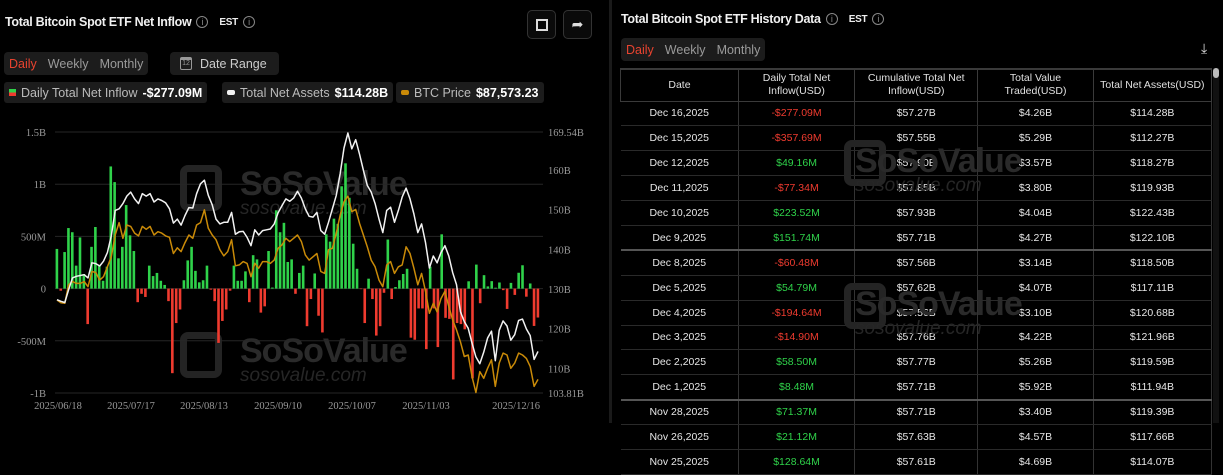  What do you see at coordinates (797, 163) in the screenshot?
I see `daily-inflow-cell: $49.16M` at bounding box center [797, 163].